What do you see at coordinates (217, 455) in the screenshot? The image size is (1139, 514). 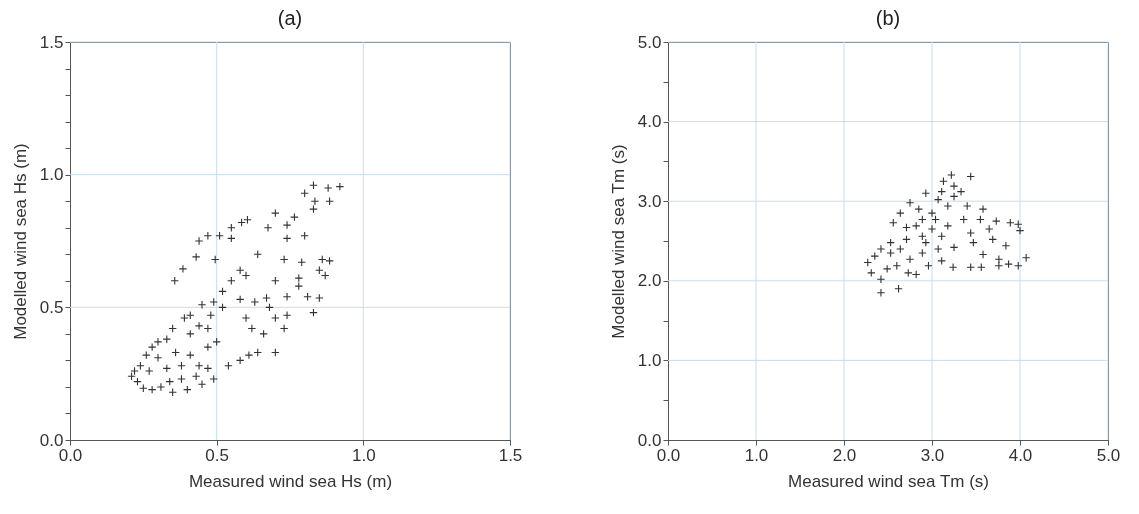 I see `x-tick-label: 0.5` at bounding box center [217, 455].